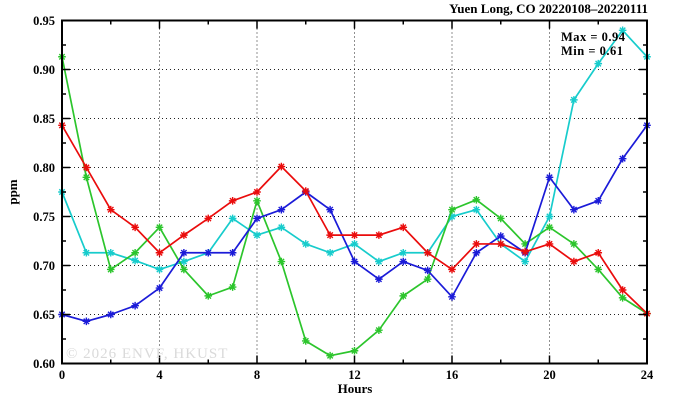 Image resolution: width=674 pixels, height=409 pixels. What do you see at coordinates (44, 315) in the screenshot?
I see `y-tick-label: 0.65` at bounding box center [44, 315].